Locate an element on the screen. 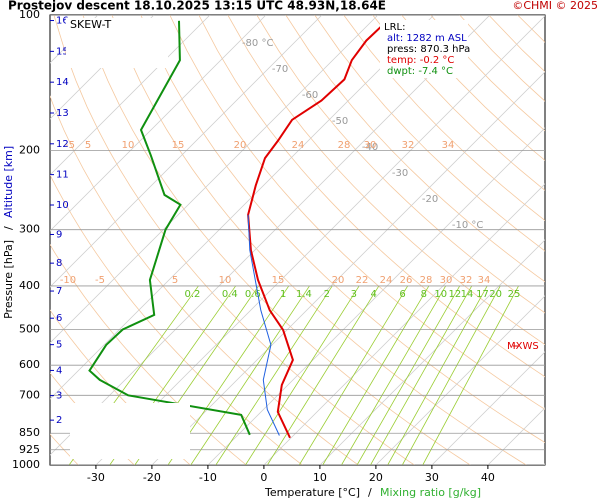  altitude-label: 5 is located at coordinates (59, 345).